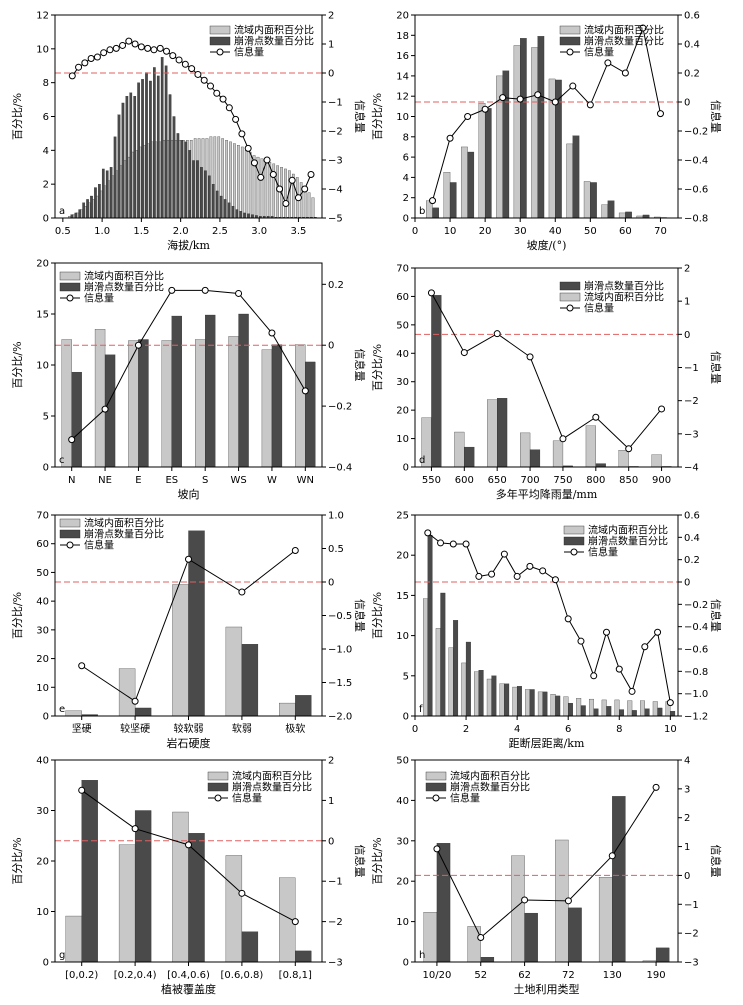 The height and width of the screenshot is (1005, 743). Describe the element at coordinates (402, 76) in the screenshot. I see `y-tick-label-b-7: 14` at that location.